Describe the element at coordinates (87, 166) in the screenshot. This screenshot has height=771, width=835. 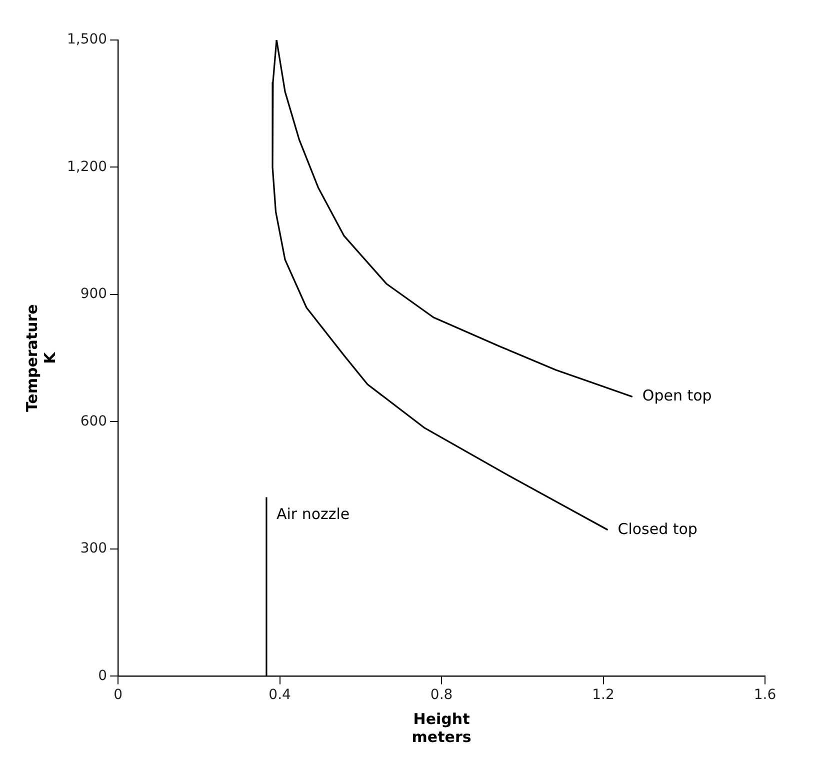
I see `y-tick-label: 1,200` at that location.